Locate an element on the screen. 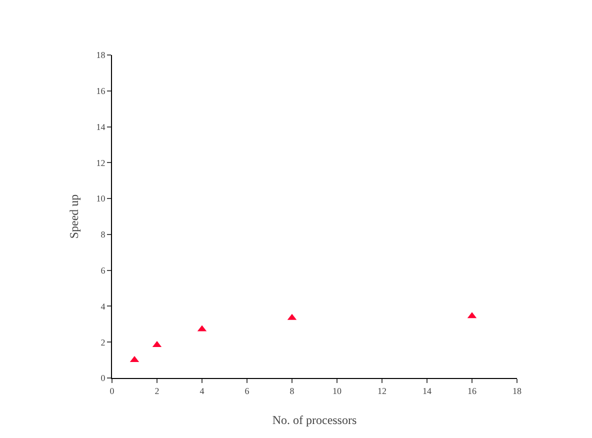 This screenshot has width=592, height=438. x-tick-label: 18 is located at coordinates (517, 391).